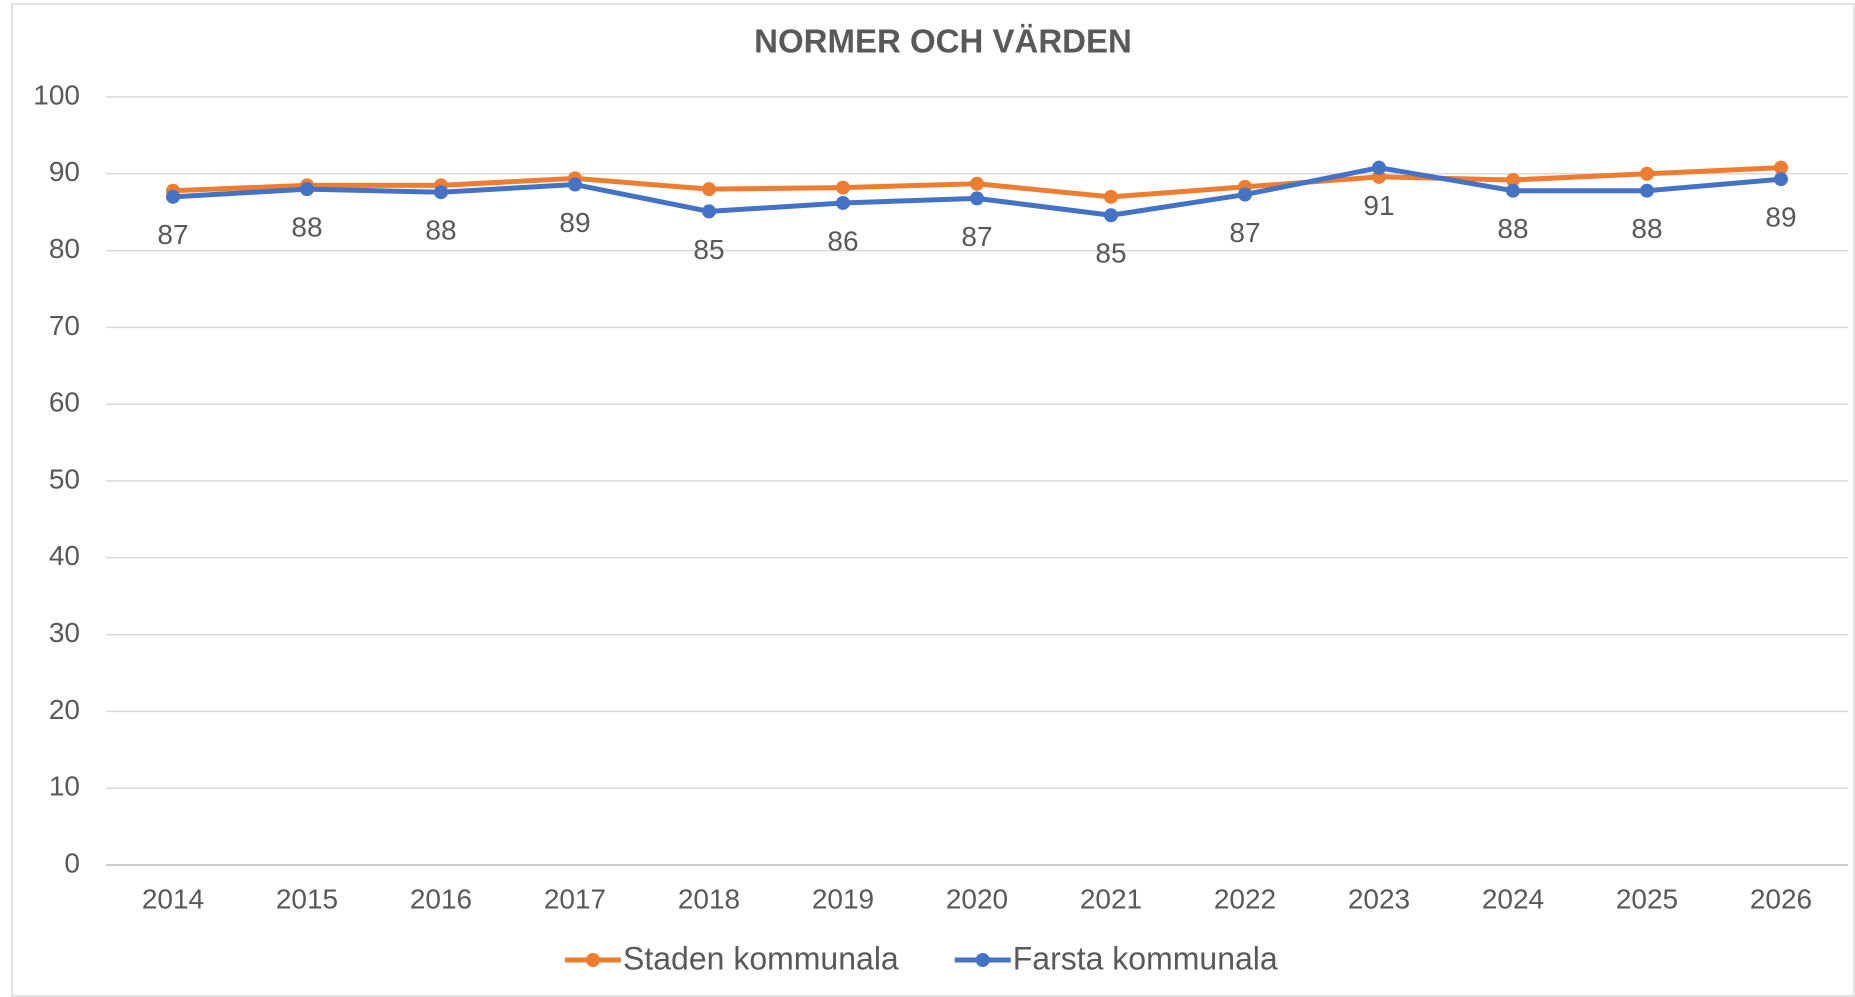 The image size is (1855, 997). I want to click on y-tick-label: 10, so click(64, 786).